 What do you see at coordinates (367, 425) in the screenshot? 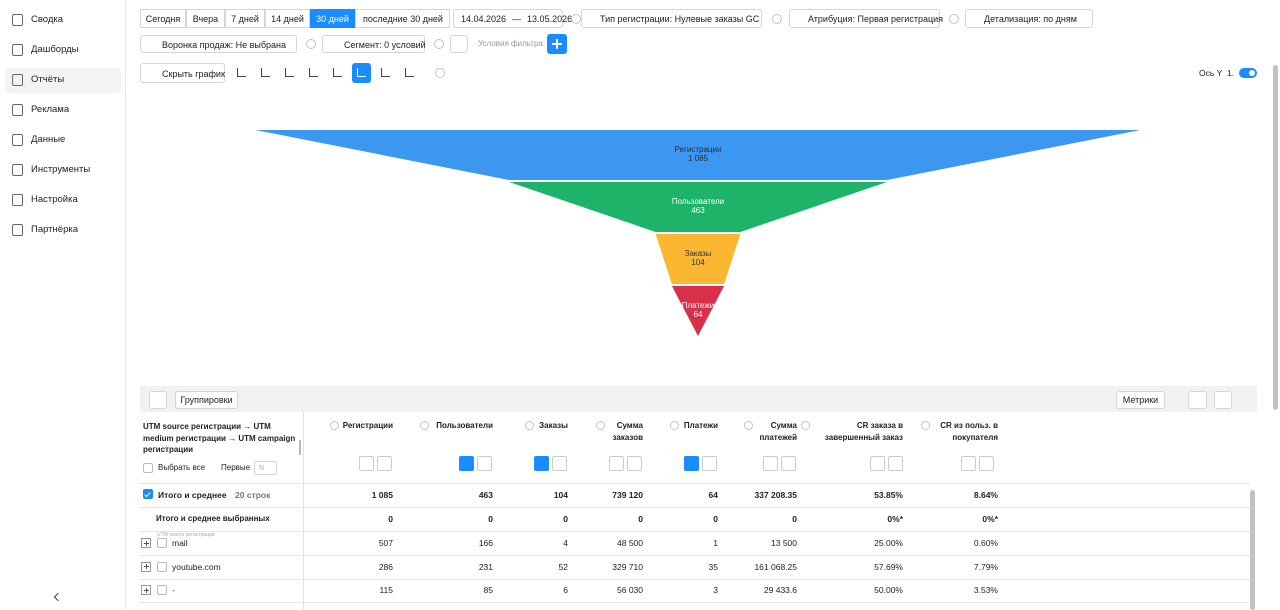
I see `column-header: Регистрации` at bounding box center [367, 425].